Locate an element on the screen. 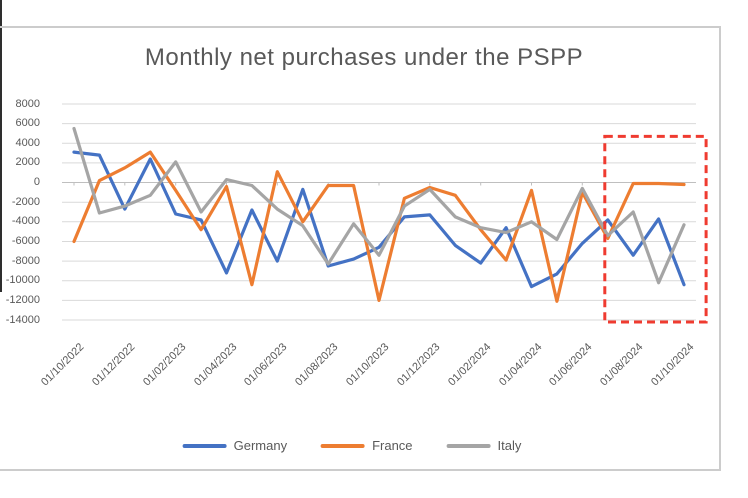  chart-frame-top-border is located at coordinates (360, 27).